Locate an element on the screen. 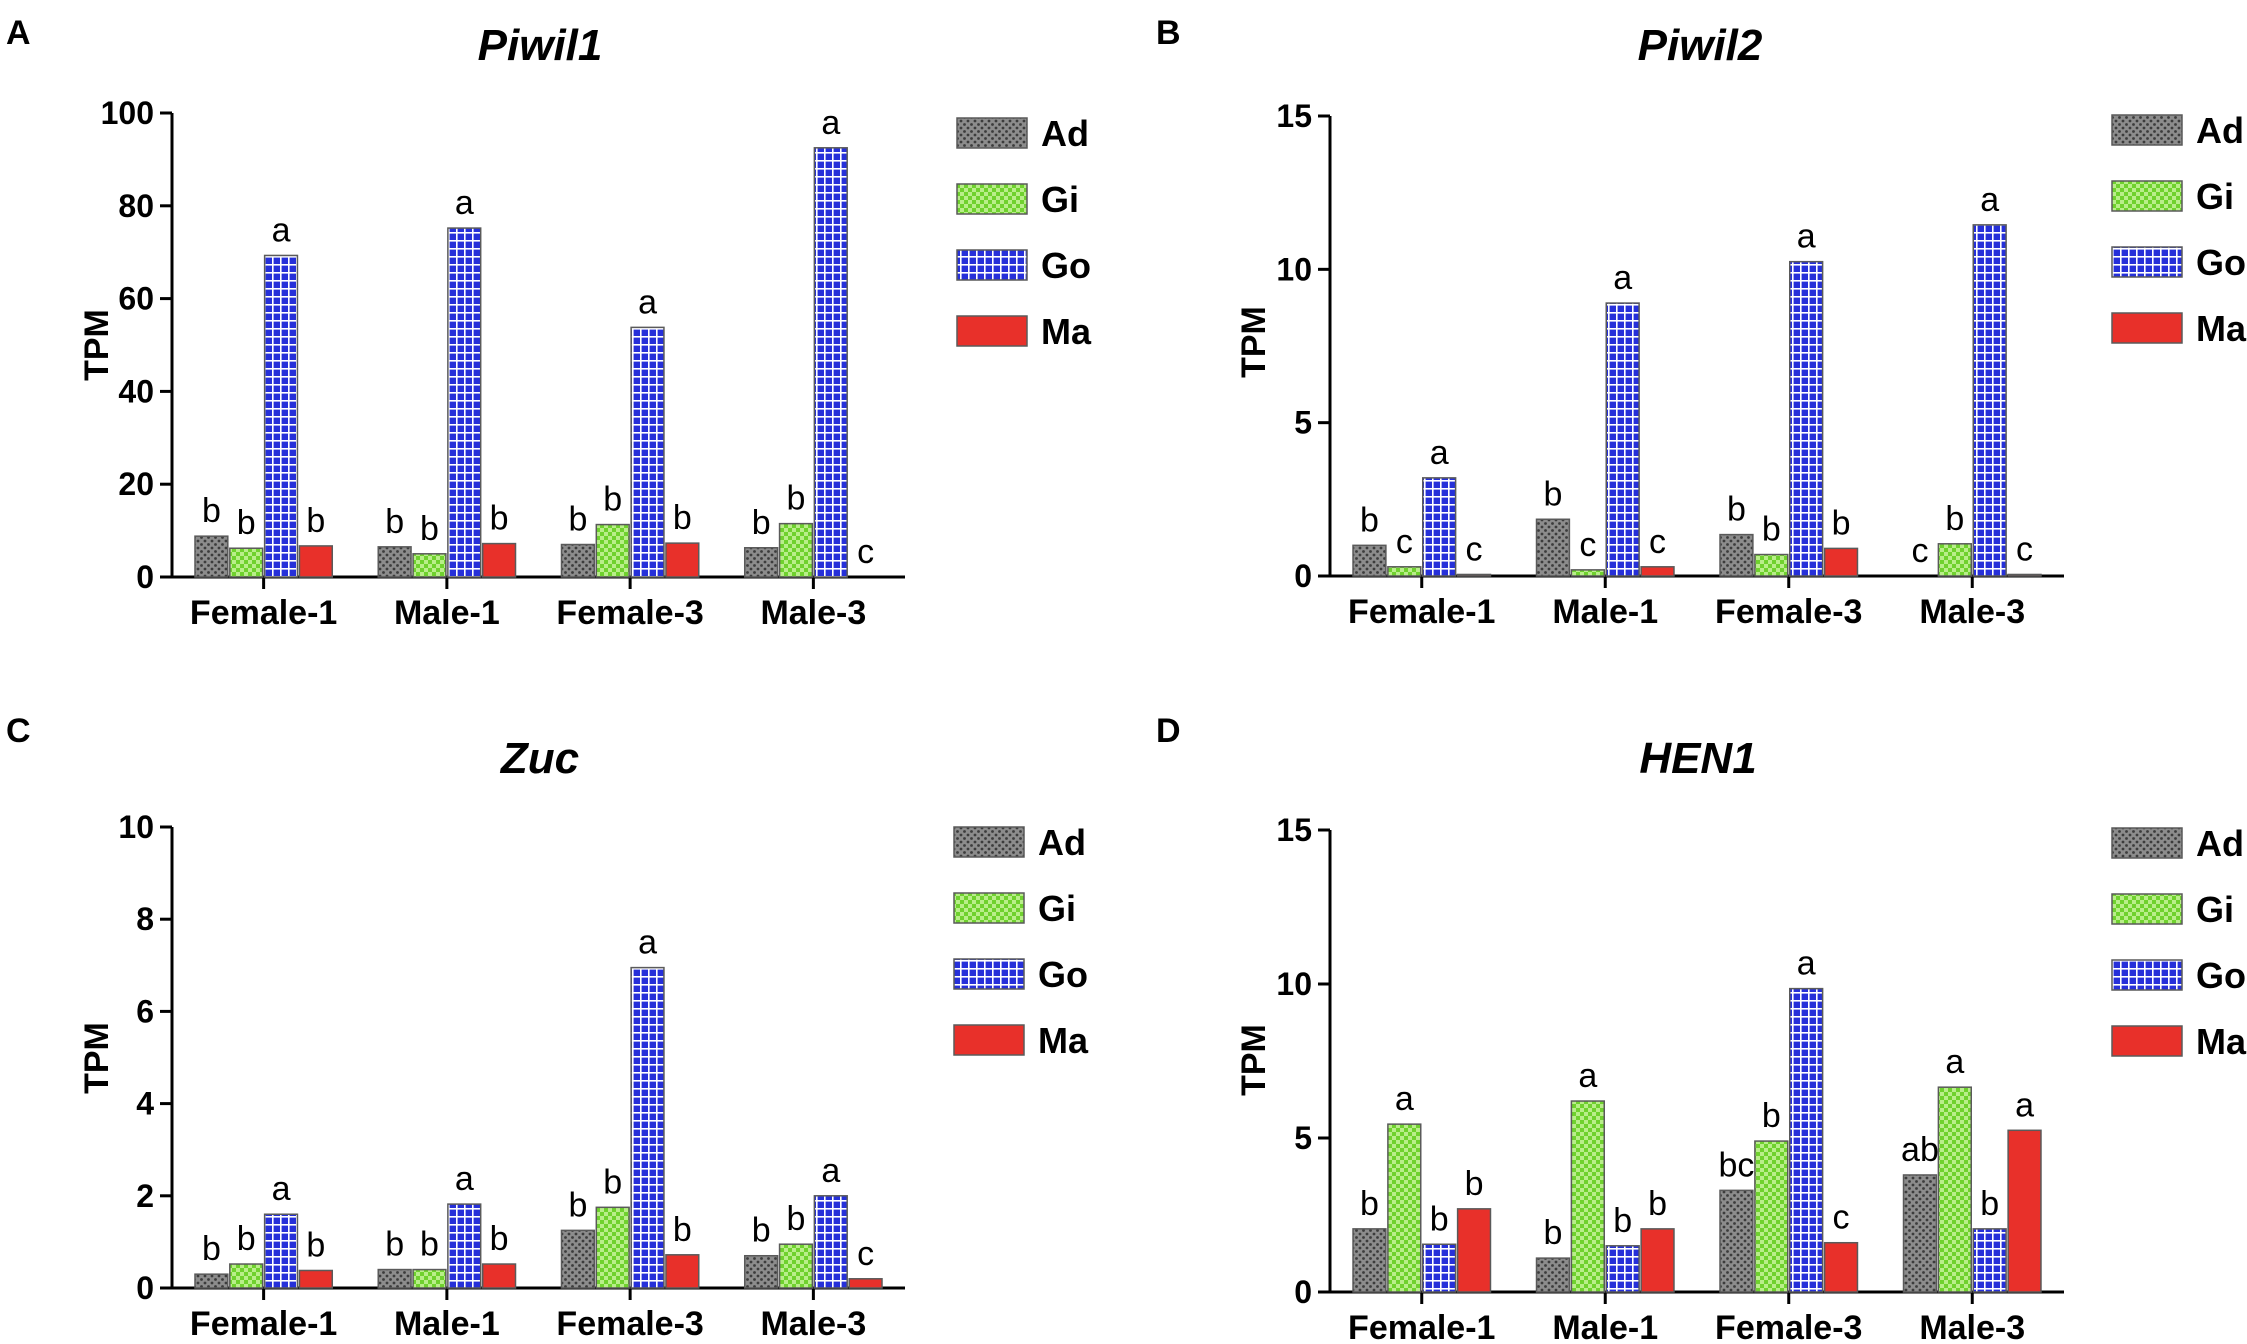 Image resolution: width=2247 pixels, height=1344 pixels. bar-a-female-1-ad is located at coordinates (211, 556).